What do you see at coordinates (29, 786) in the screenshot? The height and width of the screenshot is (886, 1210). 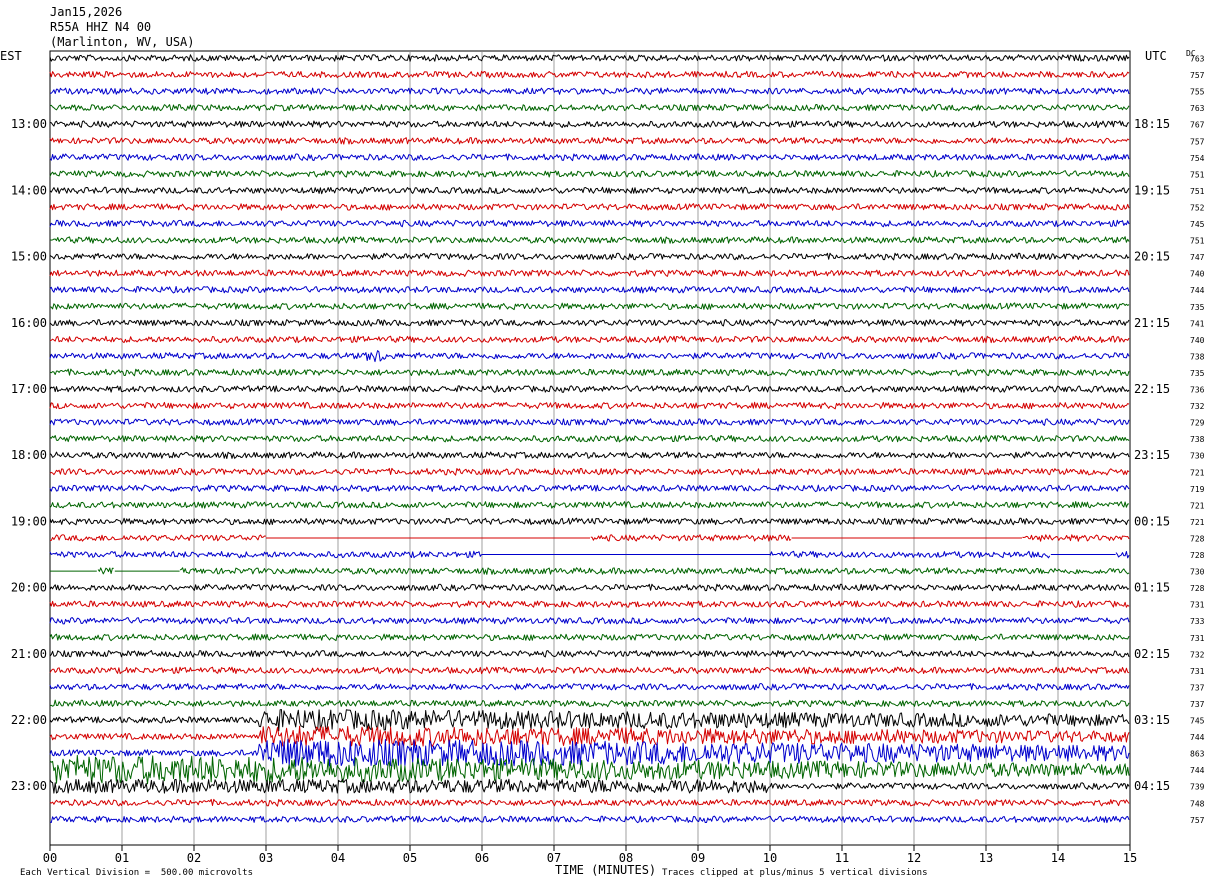 I see `left-hour-label: 23:00` at bounding box center [29, 786].